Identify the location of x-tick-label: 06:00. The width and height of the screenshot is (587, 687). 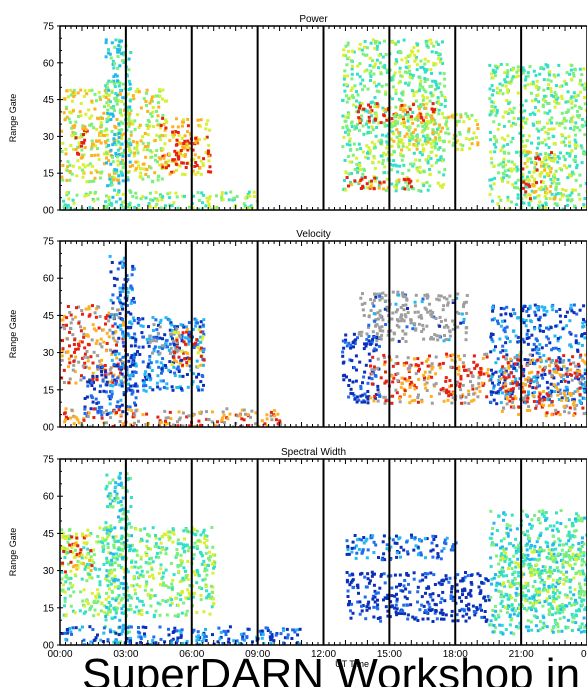
(191, 654).